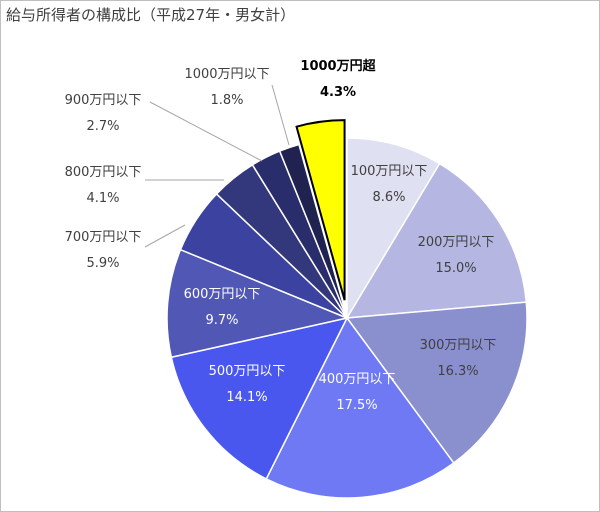 This screenshot has height=512, width=600. I want to click on slice-value-label: 4.3%, so click(338, 92).